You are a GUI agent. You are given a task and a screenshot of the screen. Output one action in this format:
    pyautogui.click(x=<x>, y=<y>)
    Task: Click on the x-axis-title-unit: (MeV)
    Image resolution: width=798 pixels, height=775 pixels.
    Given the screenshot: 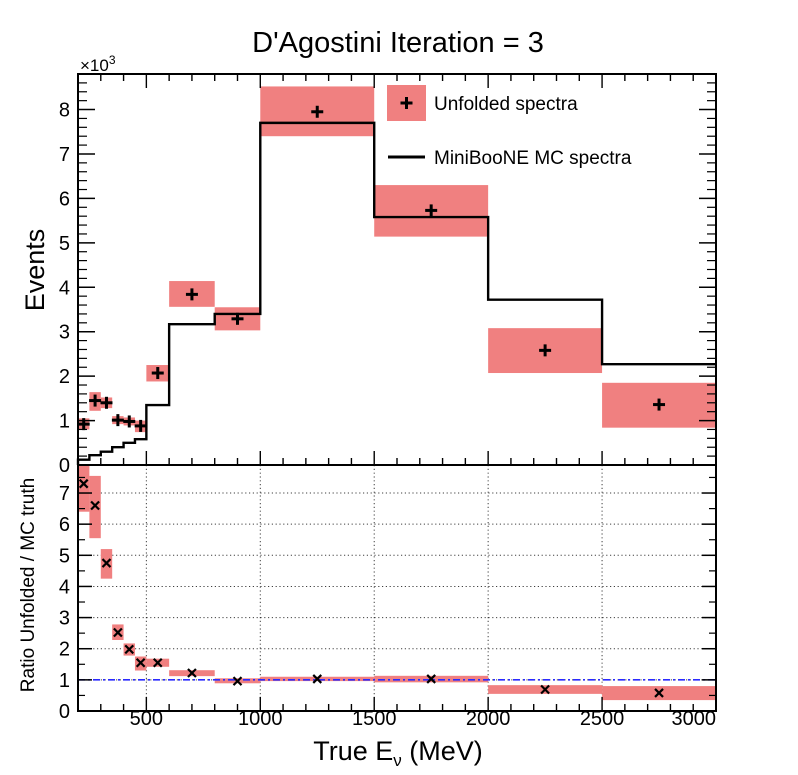 What is the action you would take?
    pyautogui.click(x=442, y=751)
    